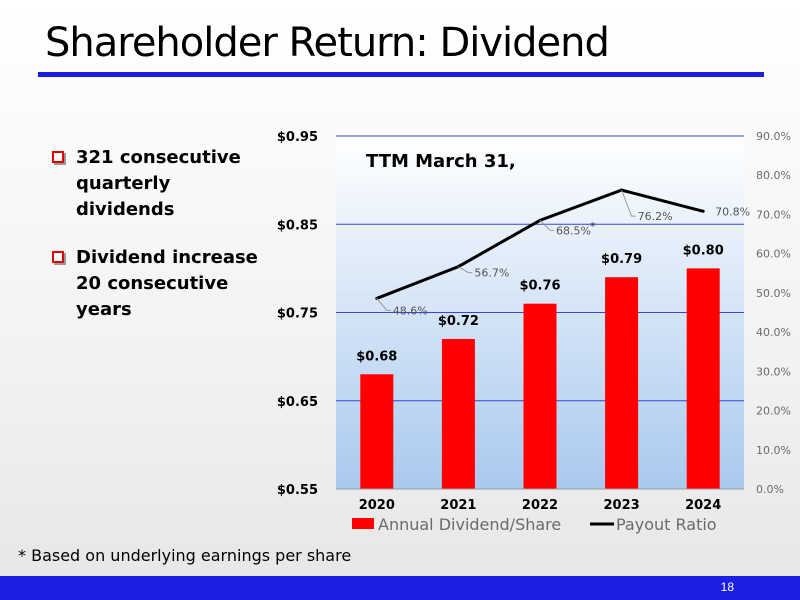 The image size is (800, 600). What do you see at coordinates (773, 411) in the screenshot?
I see `y-right-tick-label: 20.0%` at bounding box center [773, 411].